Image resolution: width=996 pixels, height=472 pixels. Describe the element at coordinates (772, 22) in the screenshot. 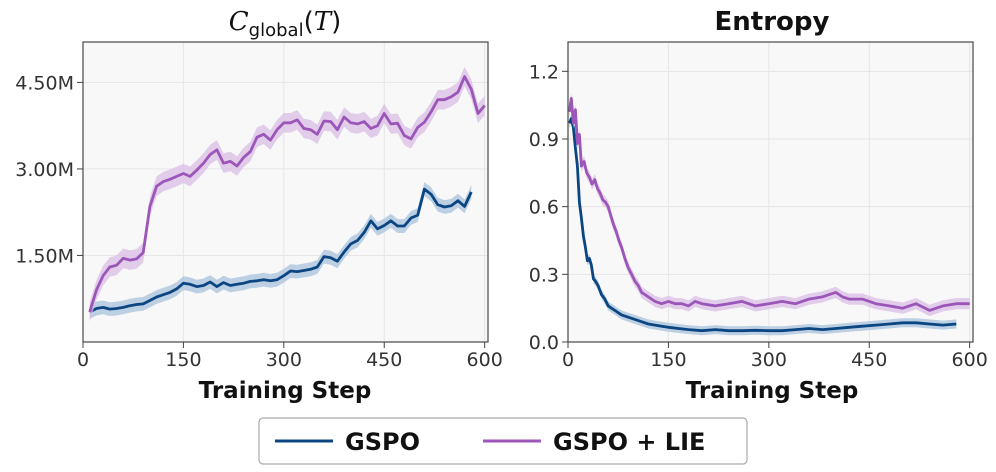

I see `chart-title-right: Entropy` at that location.